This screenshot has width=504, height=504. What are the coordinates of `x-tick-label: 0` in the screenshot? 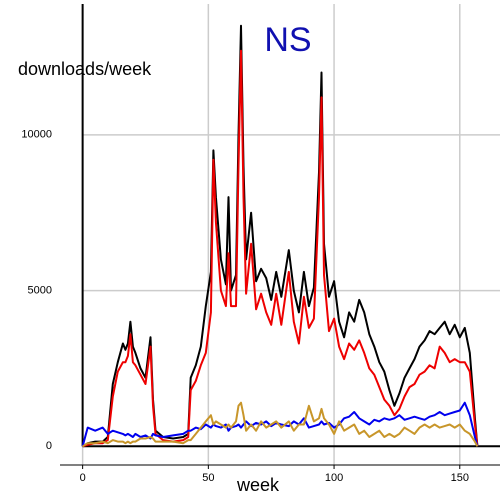 It's located at (83, 478).